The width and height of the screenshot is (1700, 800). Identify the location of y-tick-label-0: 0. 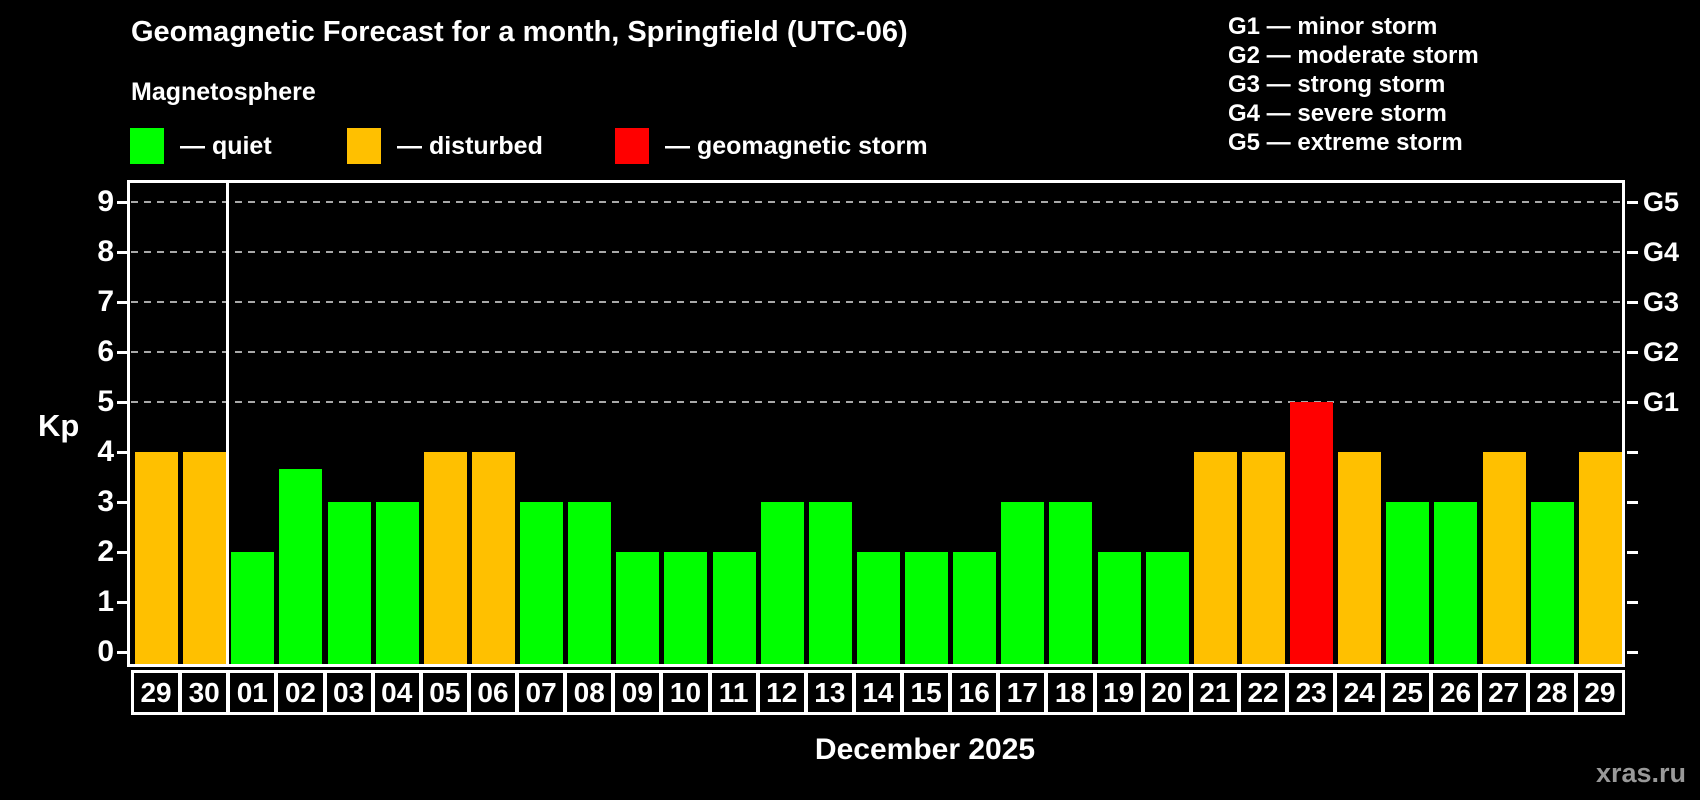
(105, 651).